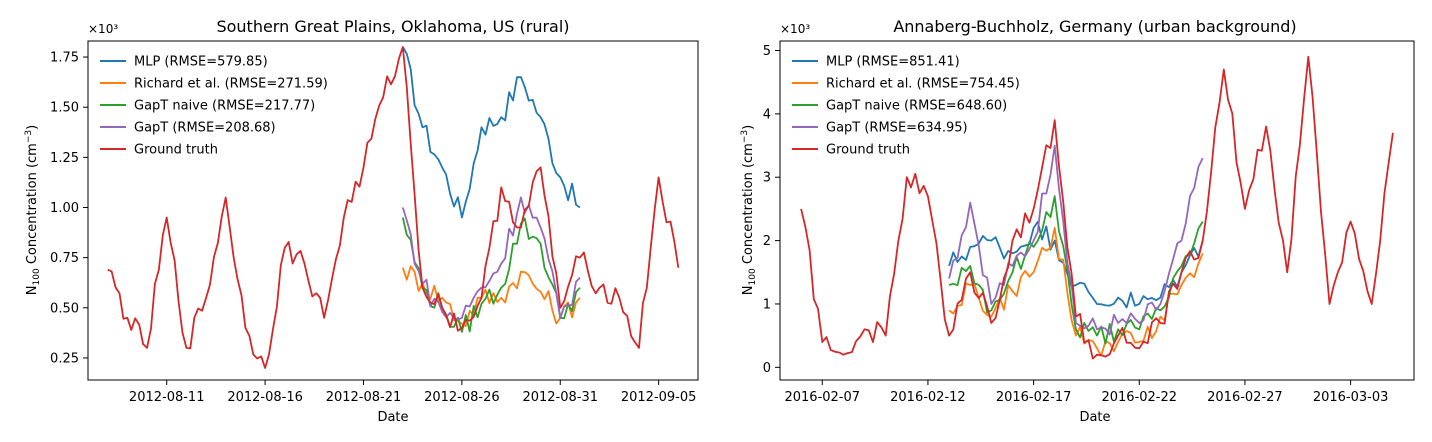 This screenshot has height=442, width=1432. I want to click on legend-label: Richard et al. (RMSE=271.59), so click(231, 84).